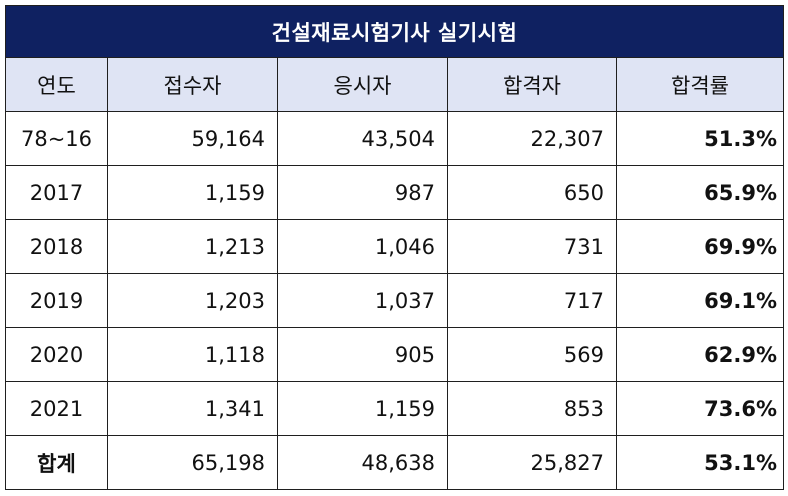  Describe the element at coordinates (56, 408) in the screenshot. I see `cell-year: 2021` at that location.